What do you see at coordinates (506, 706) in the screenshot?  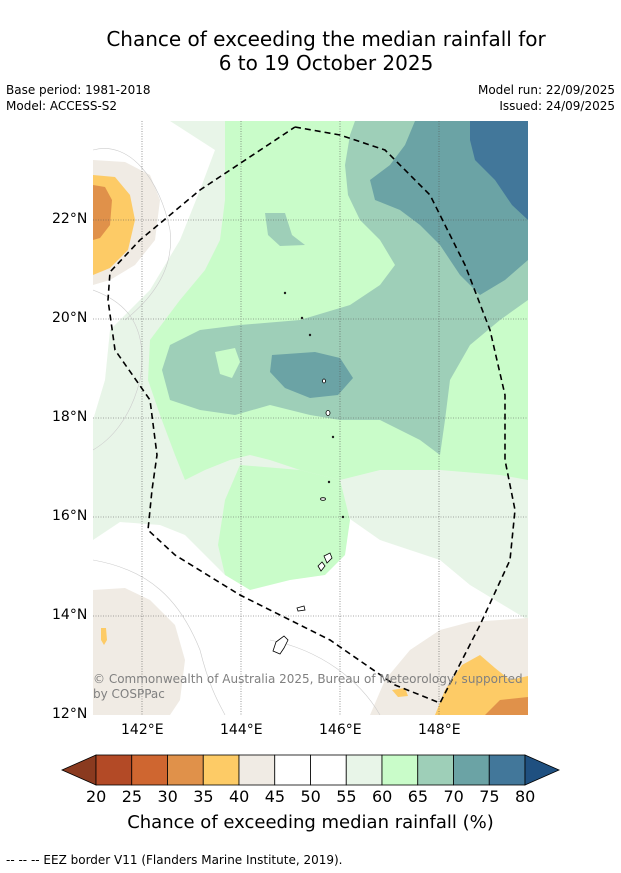 I see `contour-35-southeast` at bounding box center [506, 706].